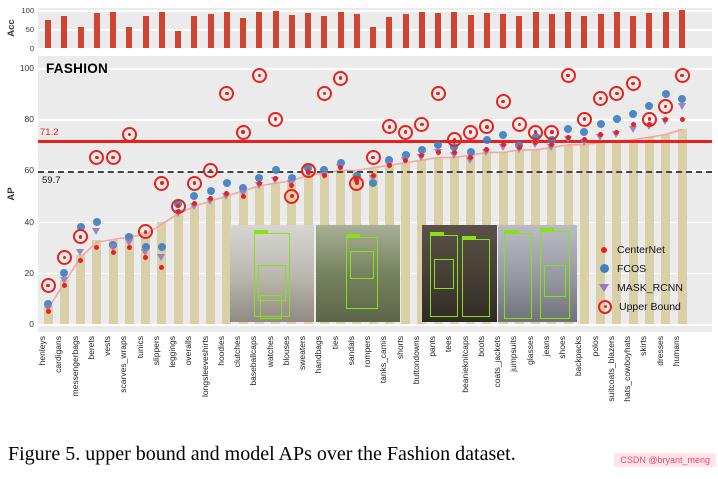 The image size is (718, 479). Describe the element at coordinates (334, 343) in the screenshot. I see `x-tick-label: ties` at that location.